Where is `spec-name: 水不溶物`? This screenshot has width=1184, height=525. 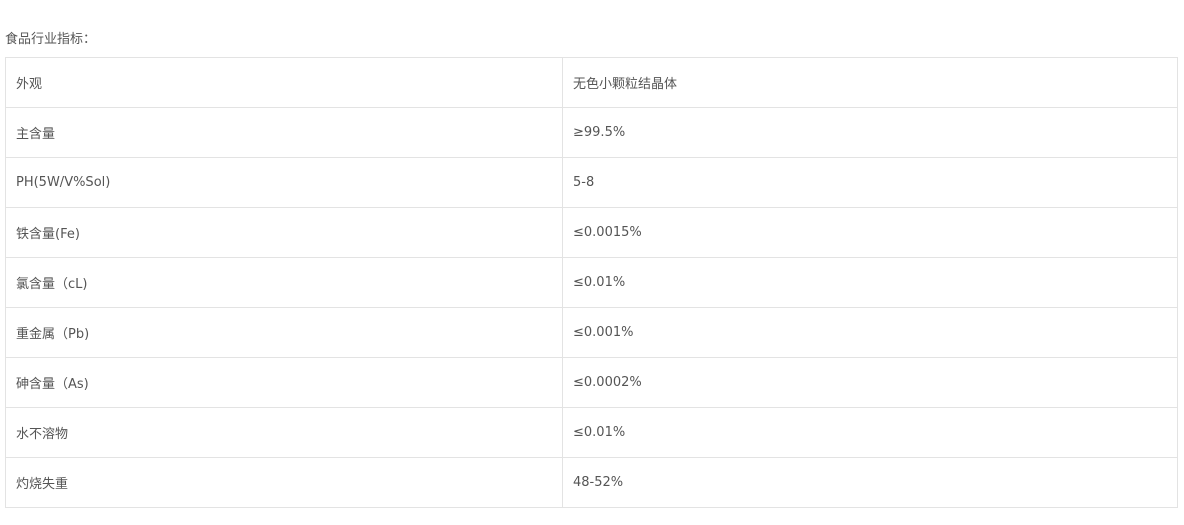
spec-name: 水不溶物 is located at coordinates (284, 432).